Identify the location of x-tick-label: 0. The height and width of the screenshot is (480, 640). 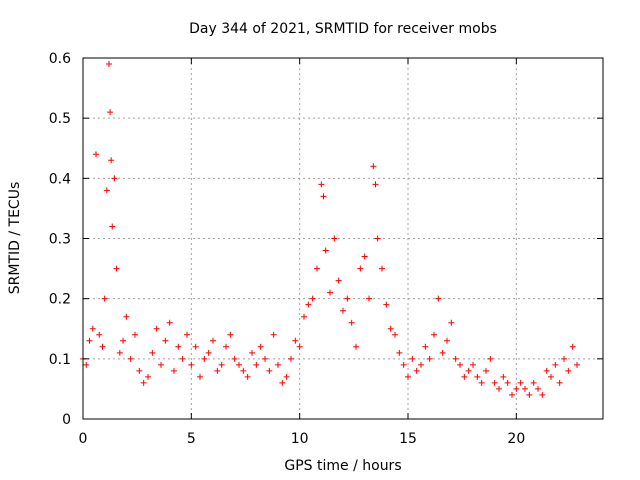
(83, 439).